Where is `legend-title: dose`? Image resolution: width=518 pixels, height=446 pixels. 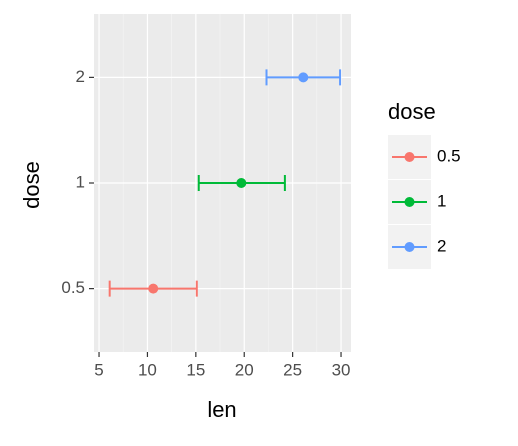 legend-title: dose is located at coordinates (412, 111).